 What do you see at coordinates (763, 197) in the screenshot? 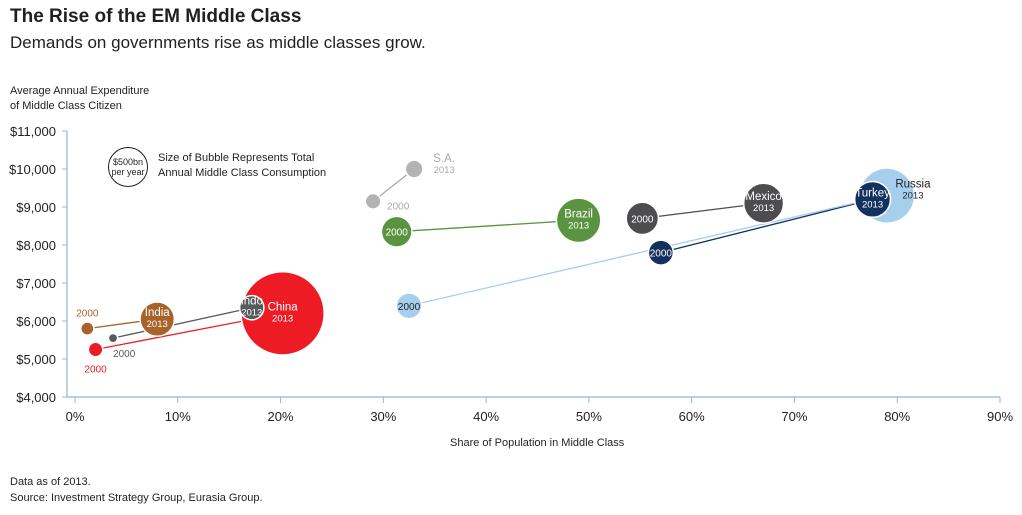
I see `label-mexico-name: Mexico` at bounding box center [763, 197].